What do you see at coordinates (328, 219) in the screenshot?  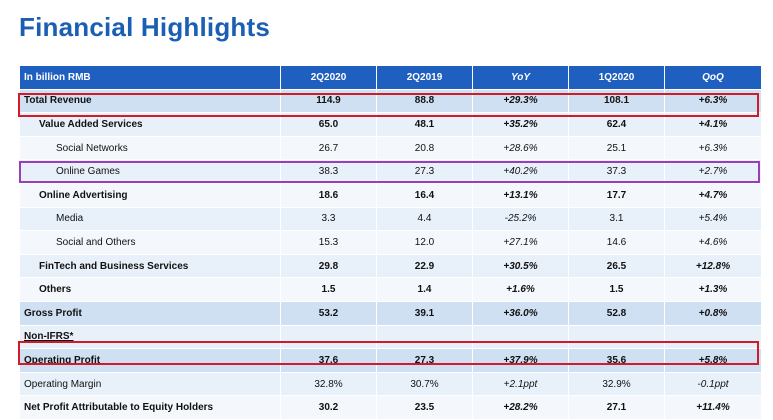 I see `cell-value: 3.3` at bounding box center [328, 219].